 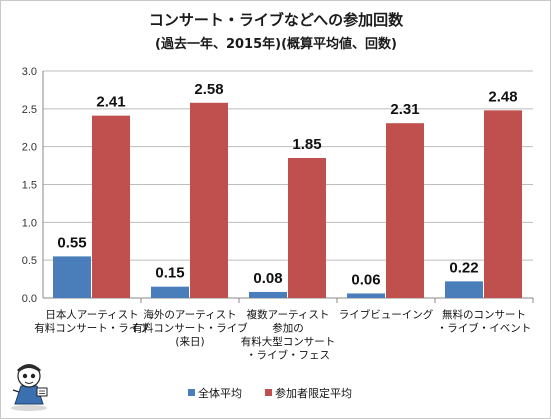 I want to click on data-label: 0.15, so click(x=169, y=273).